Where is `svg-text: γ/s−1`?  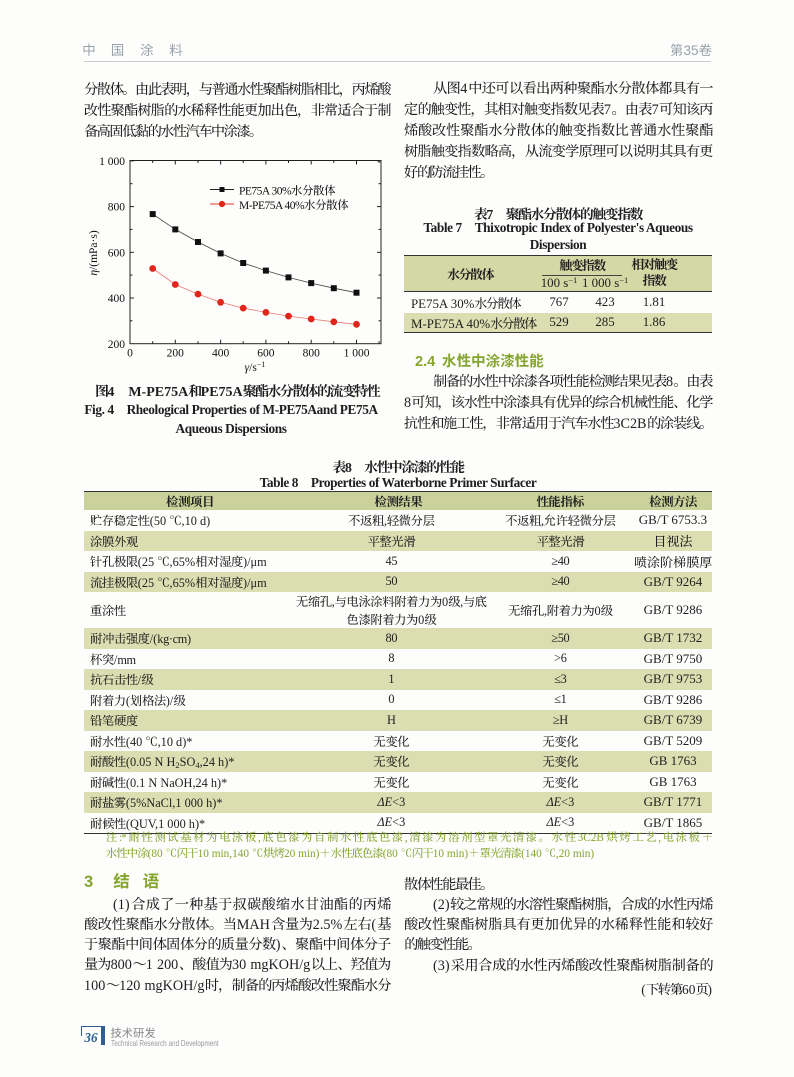
svg-text: γ/s−1 is located at coordinates (255, 367).